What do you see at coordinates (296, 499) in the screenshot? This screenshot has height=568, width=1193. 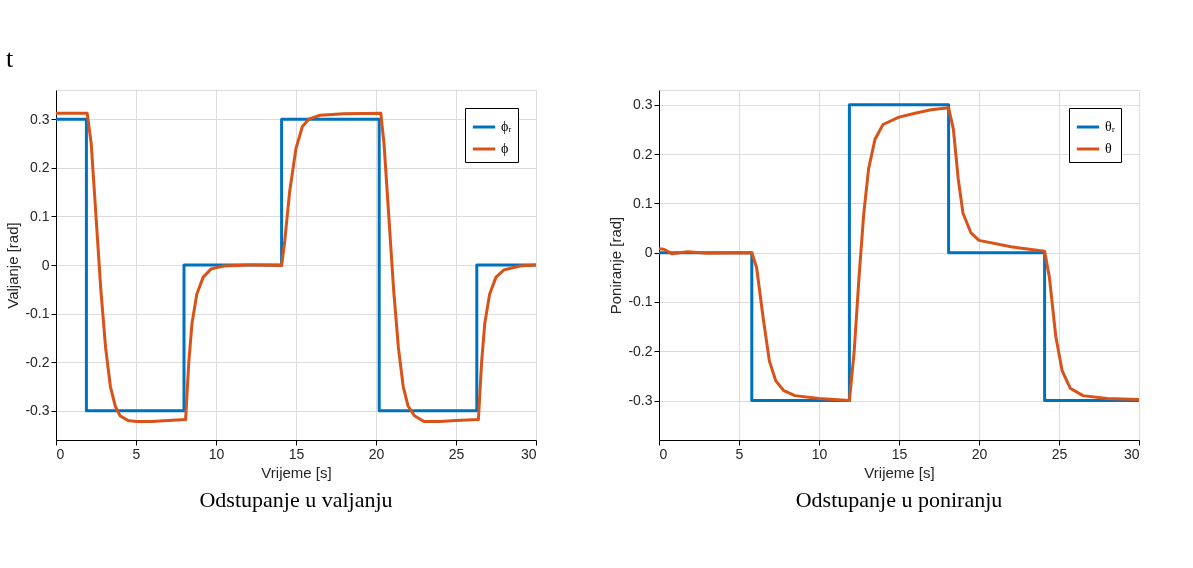 I see `text: Odstupanje u valjanju` at bounding box center [296, 499].